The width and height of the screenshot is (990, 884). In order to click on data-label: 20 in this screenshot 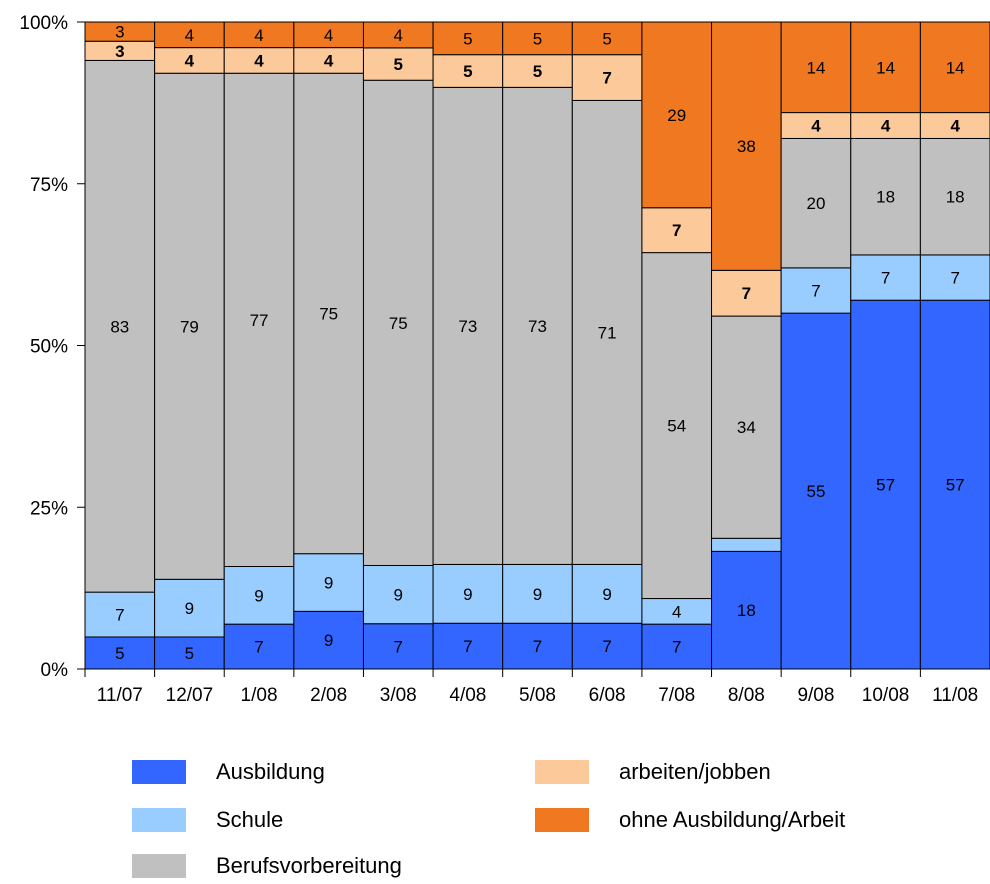, I will do `click(815, 203)`.